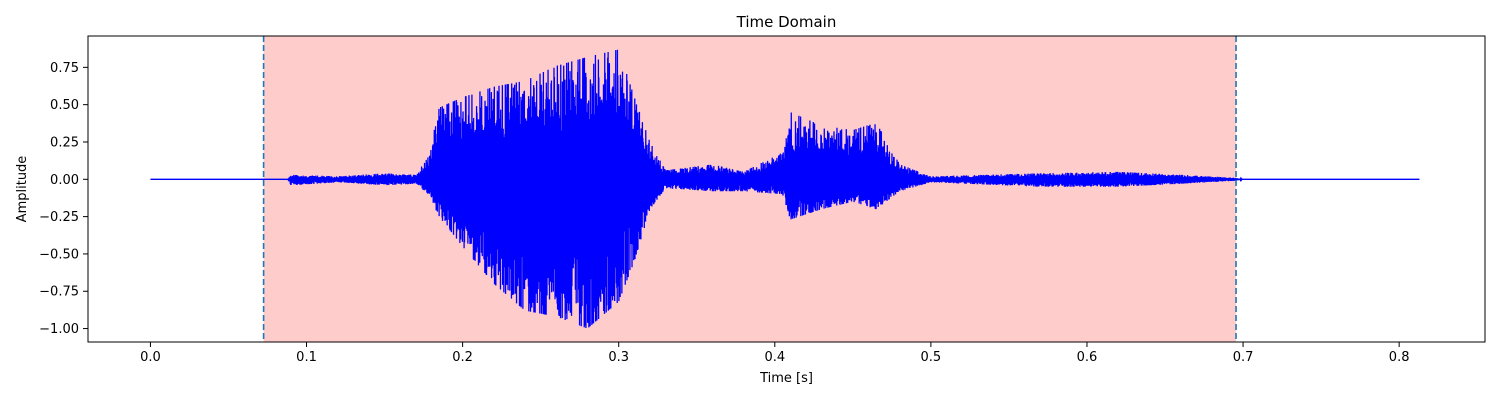 Image resolution: width=1500 pixels, height=400 pixels. Describe the element at coordinates (1243, 357) in the screenshot. I see `x-tick-label: 0.7` at that location.